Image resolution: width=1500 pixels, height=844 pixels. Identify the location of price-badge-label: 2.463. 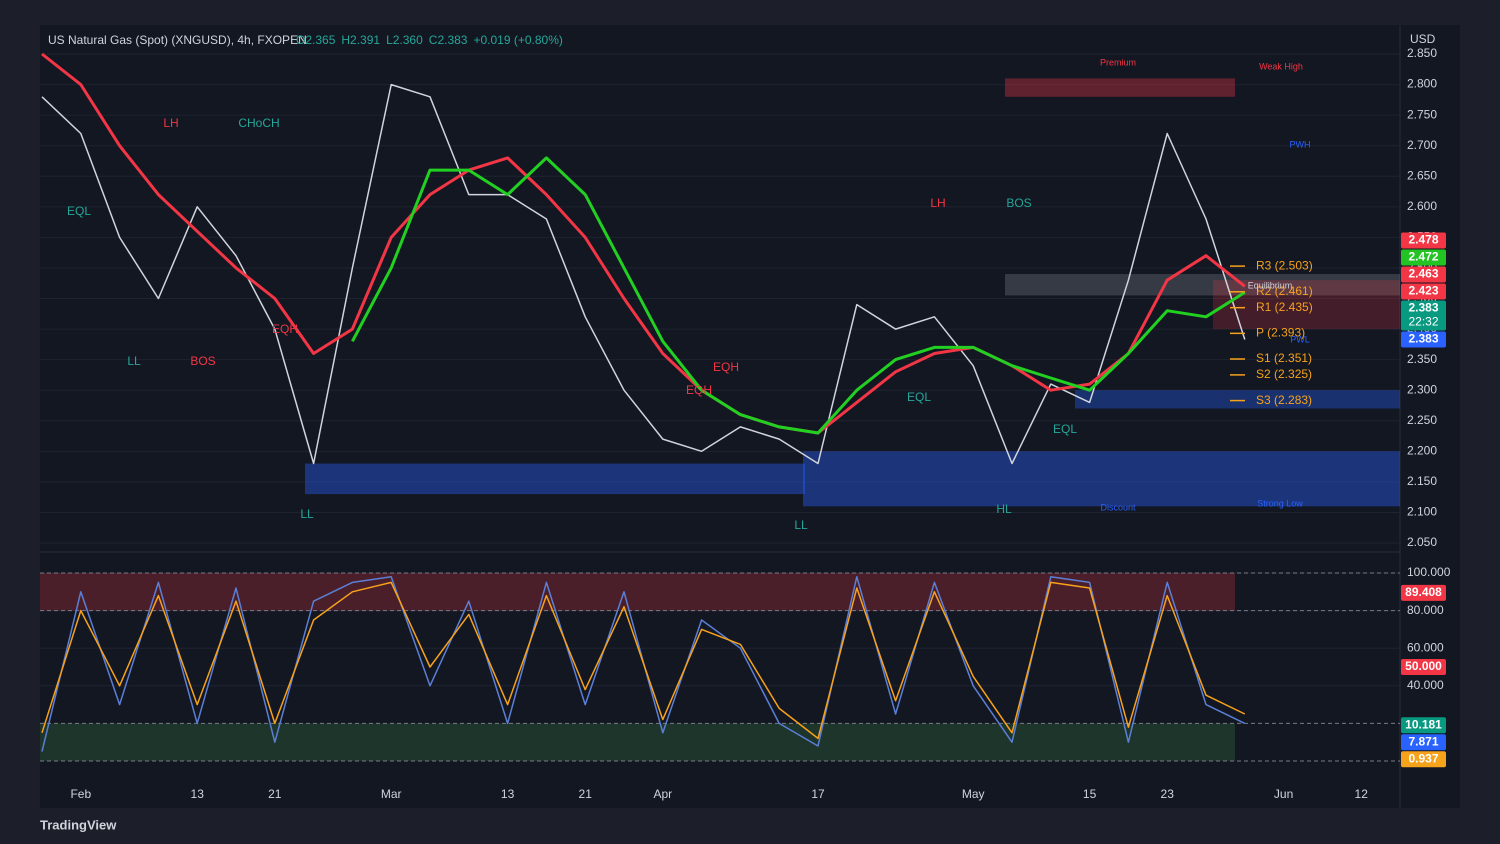
(1423, 274).